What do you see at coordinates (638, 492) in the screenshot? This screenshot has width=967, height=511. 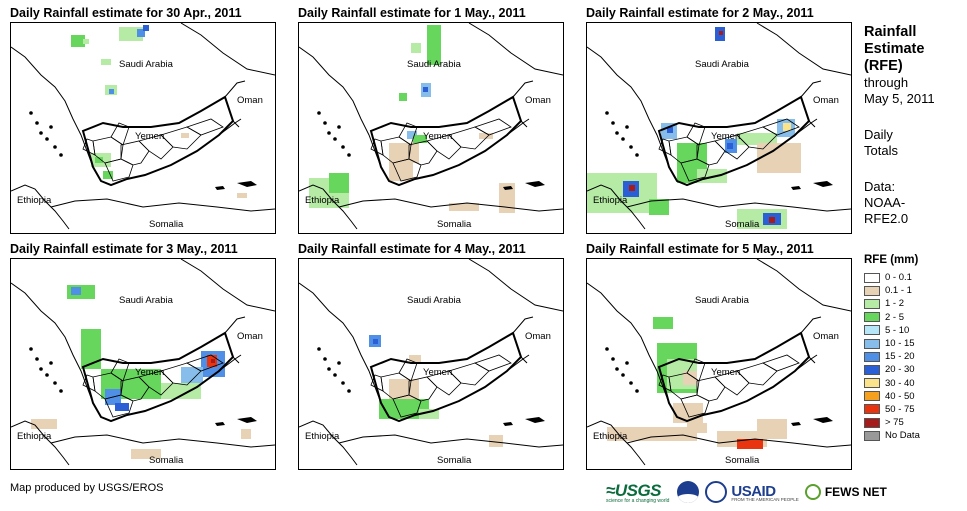 I see `usgs-logo: ≈USGS science for a changing world` at bounding box center [638, 492].